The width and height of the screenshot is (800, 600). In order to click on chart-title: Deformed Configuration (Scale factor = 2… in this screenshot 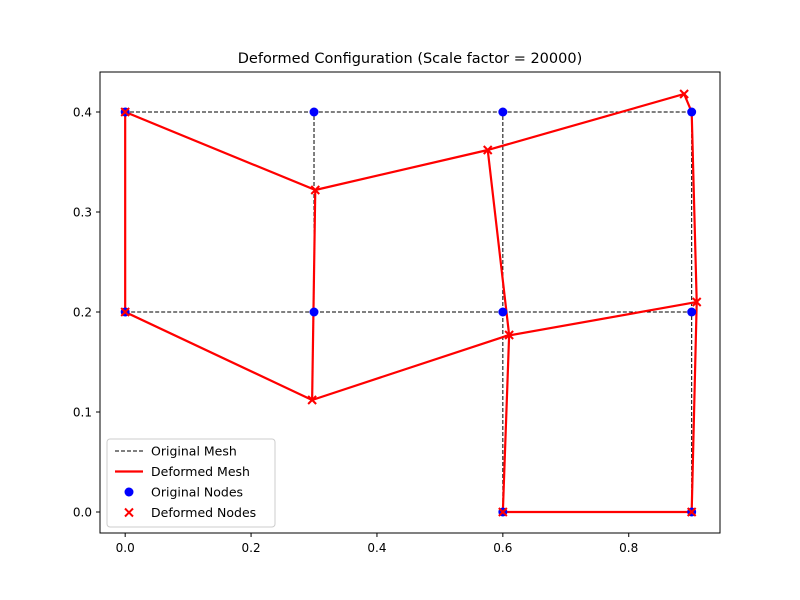, I will do `click(410, 59)`.